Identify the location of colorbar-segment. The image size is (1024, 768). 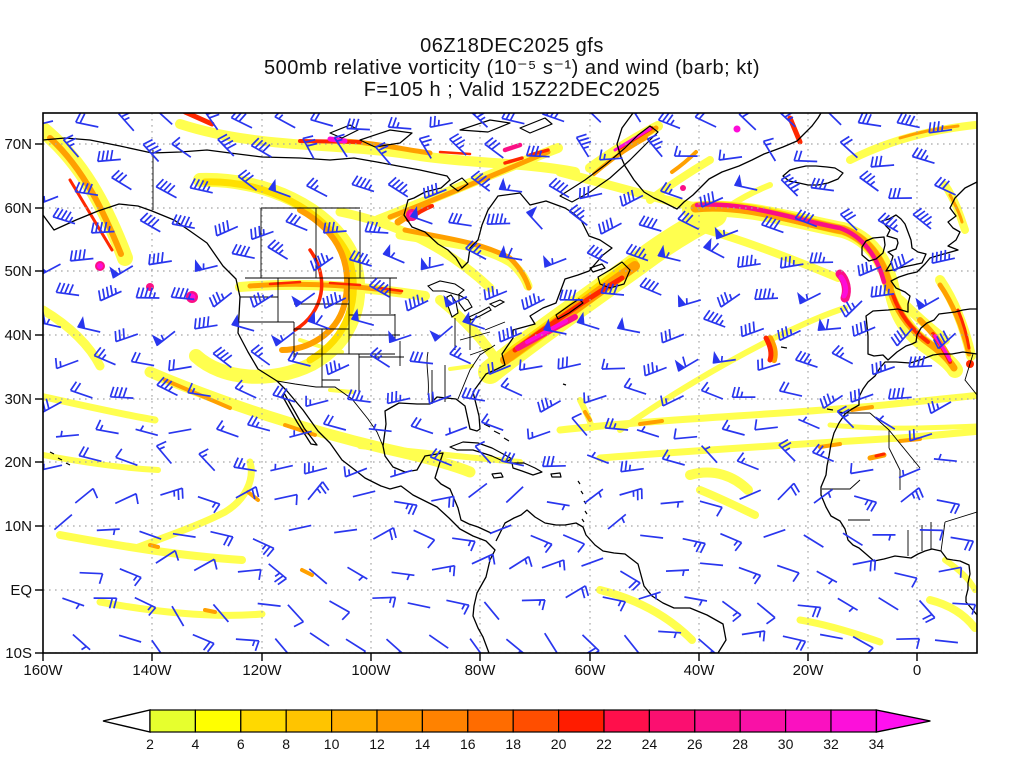
(309, 721).